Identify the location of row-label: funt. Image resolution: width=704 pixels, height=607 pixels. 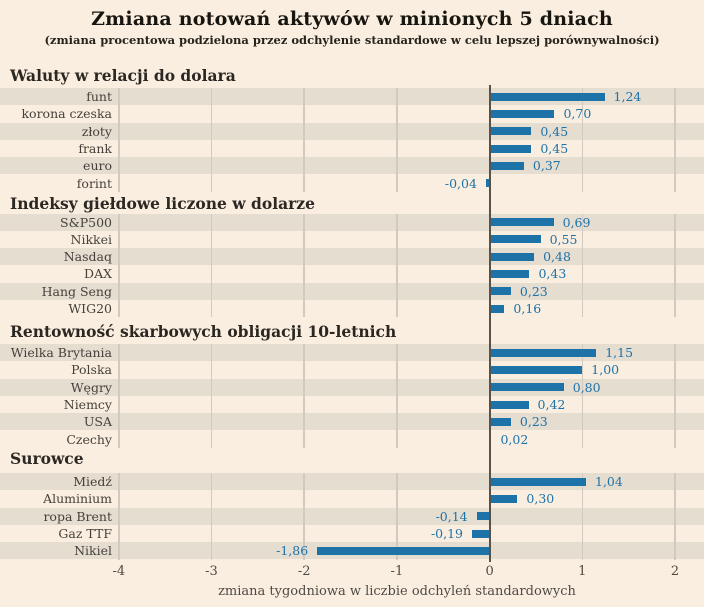
(99, 96).